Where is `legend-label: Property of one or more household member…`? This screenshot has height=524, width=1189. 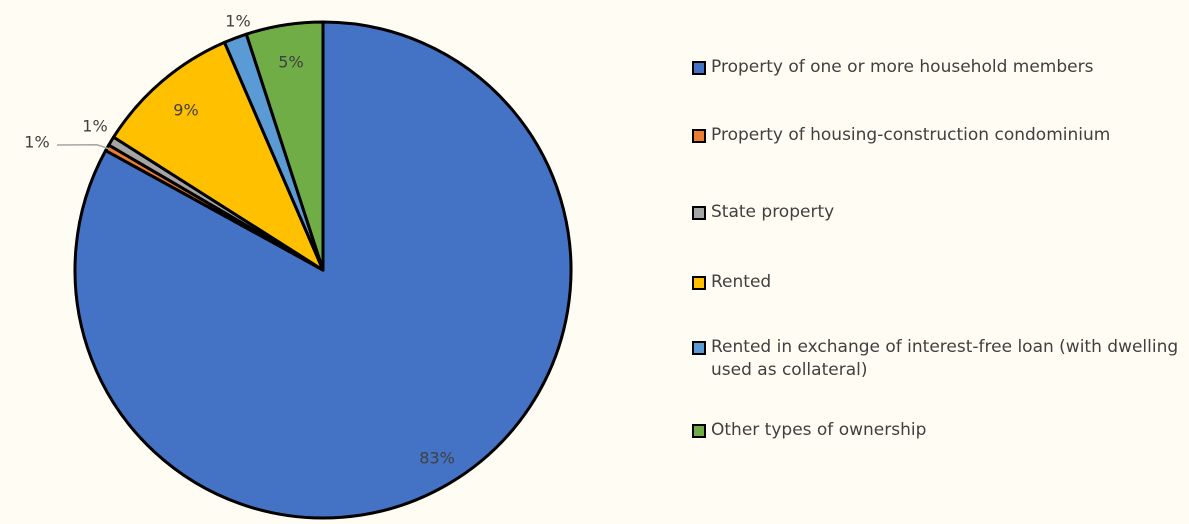 legend-label: Property of one or more household member… is located at coordinates (902, 67).